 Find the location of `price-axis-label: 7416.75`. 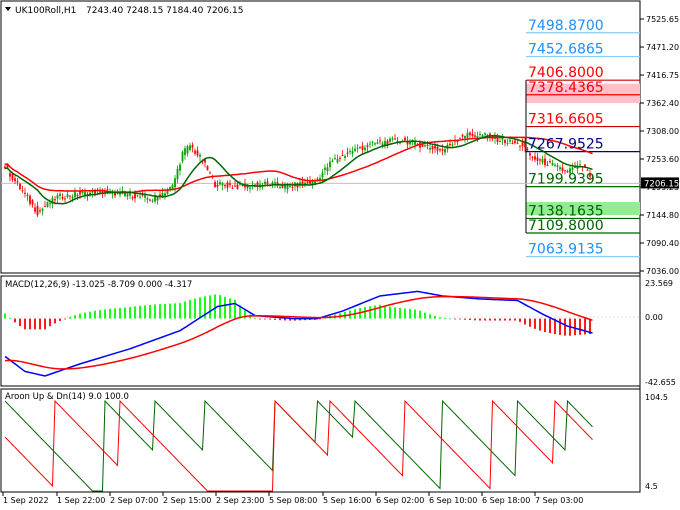

price-axis-label: 7416.75 is located at coordinates (662, 75).